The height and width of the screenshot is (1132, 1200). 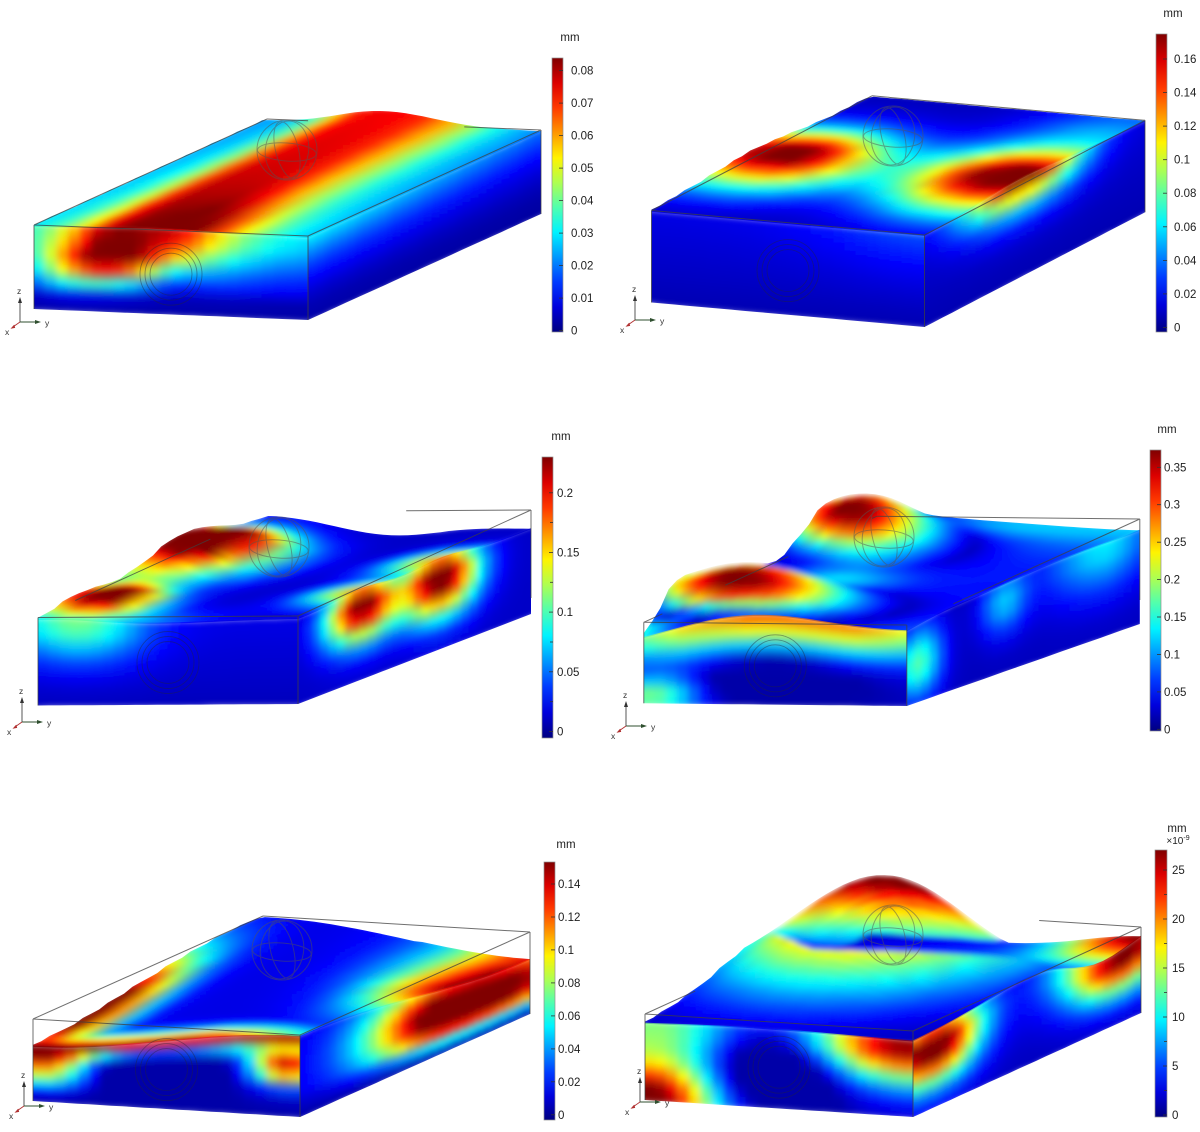 I want to click on svg-text: 0.25, so click(x=1175, y=543).